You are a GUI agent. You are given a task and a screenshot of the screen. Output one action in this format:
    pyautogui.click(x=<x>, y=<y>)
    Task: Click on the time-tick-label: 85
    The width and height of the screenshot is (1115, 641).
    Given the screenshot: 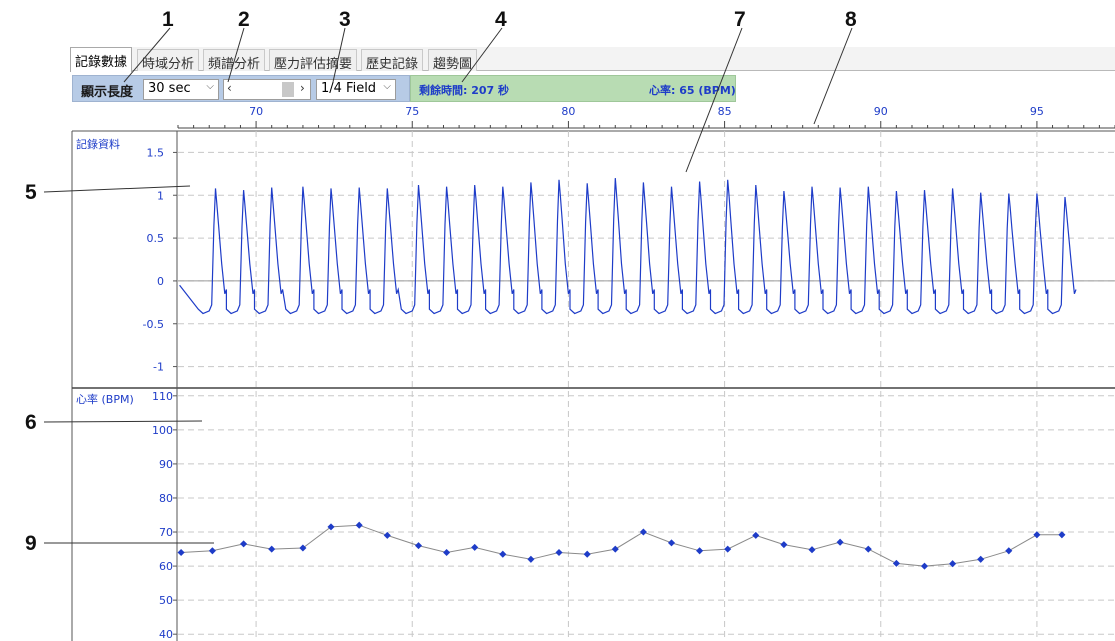 What is the action you would take?
    pyautogui.click(x=725, y=111)
    